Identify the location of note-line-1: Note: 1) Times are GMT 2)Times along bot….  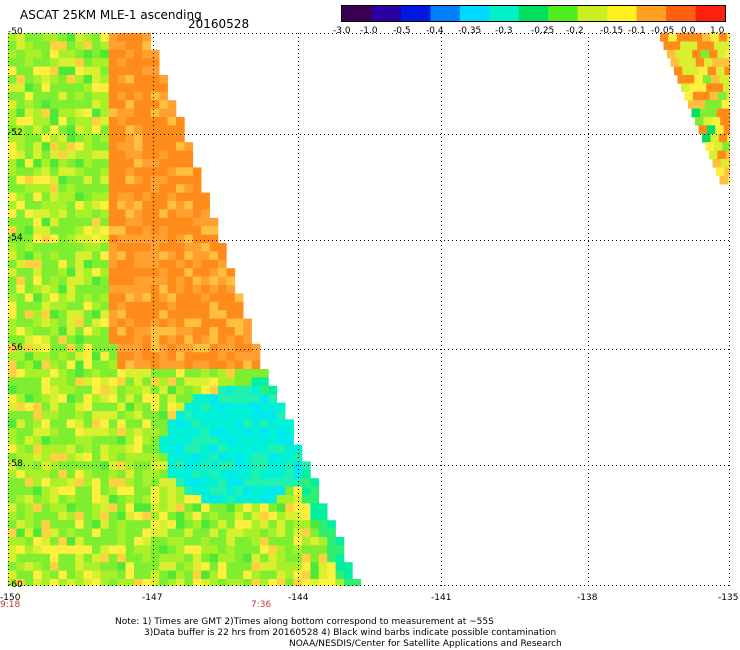
(304, 622).